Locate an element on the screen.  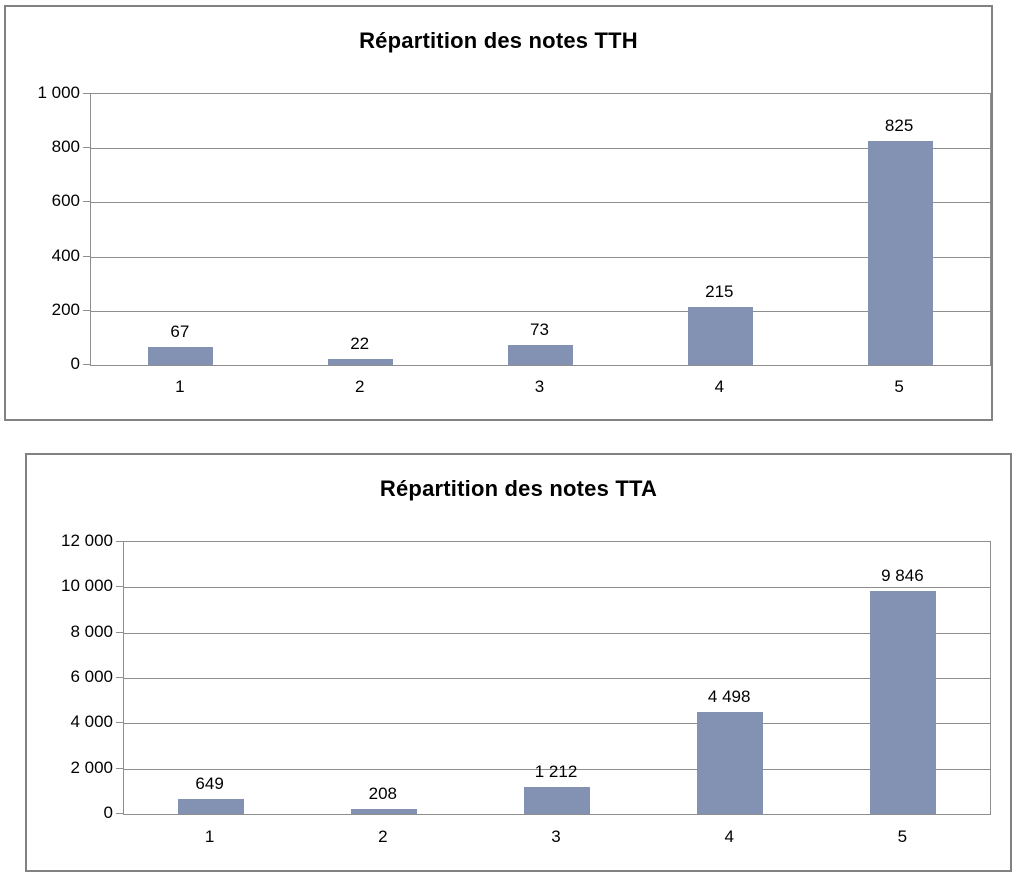
y-tick-label: 12 000 is located at coordinates (87, 540).